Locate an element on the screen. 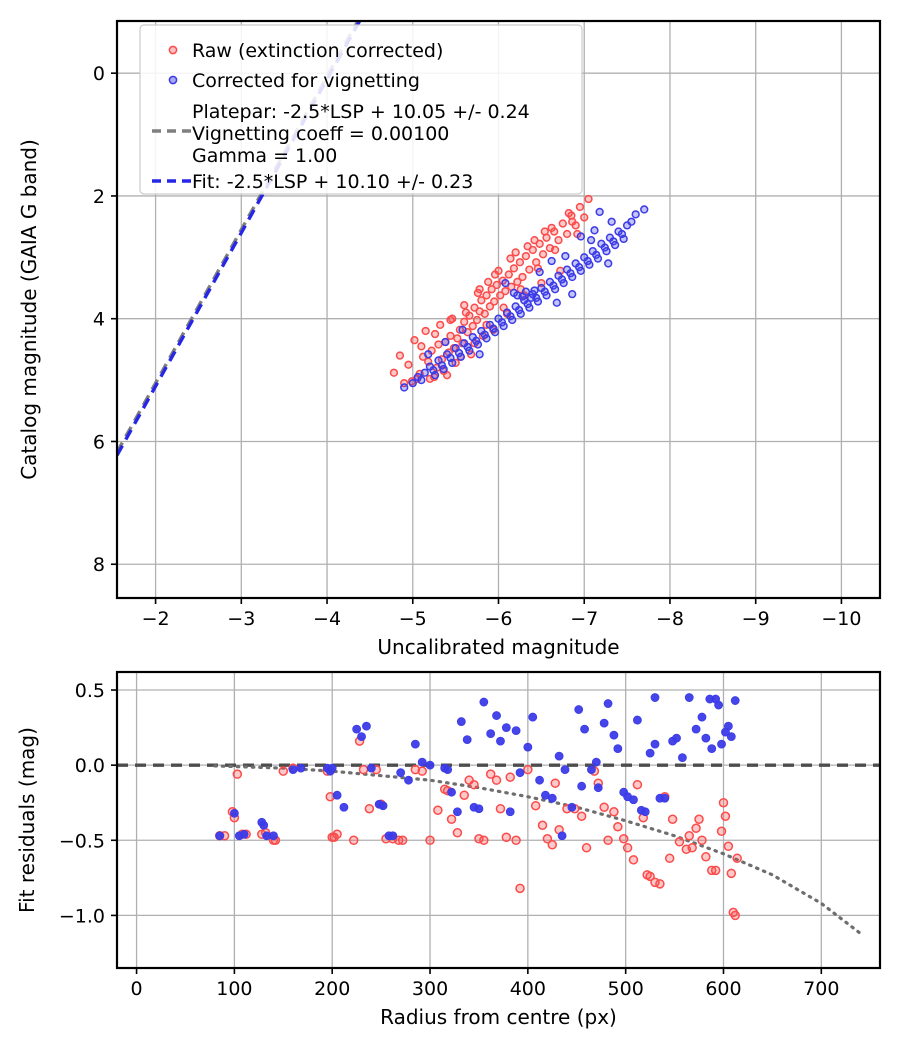 The image size is (900, 1050). legend-label-vignetting-coeff: Vignetting coeff = 0.00100 is located at coordinates (320, 134).